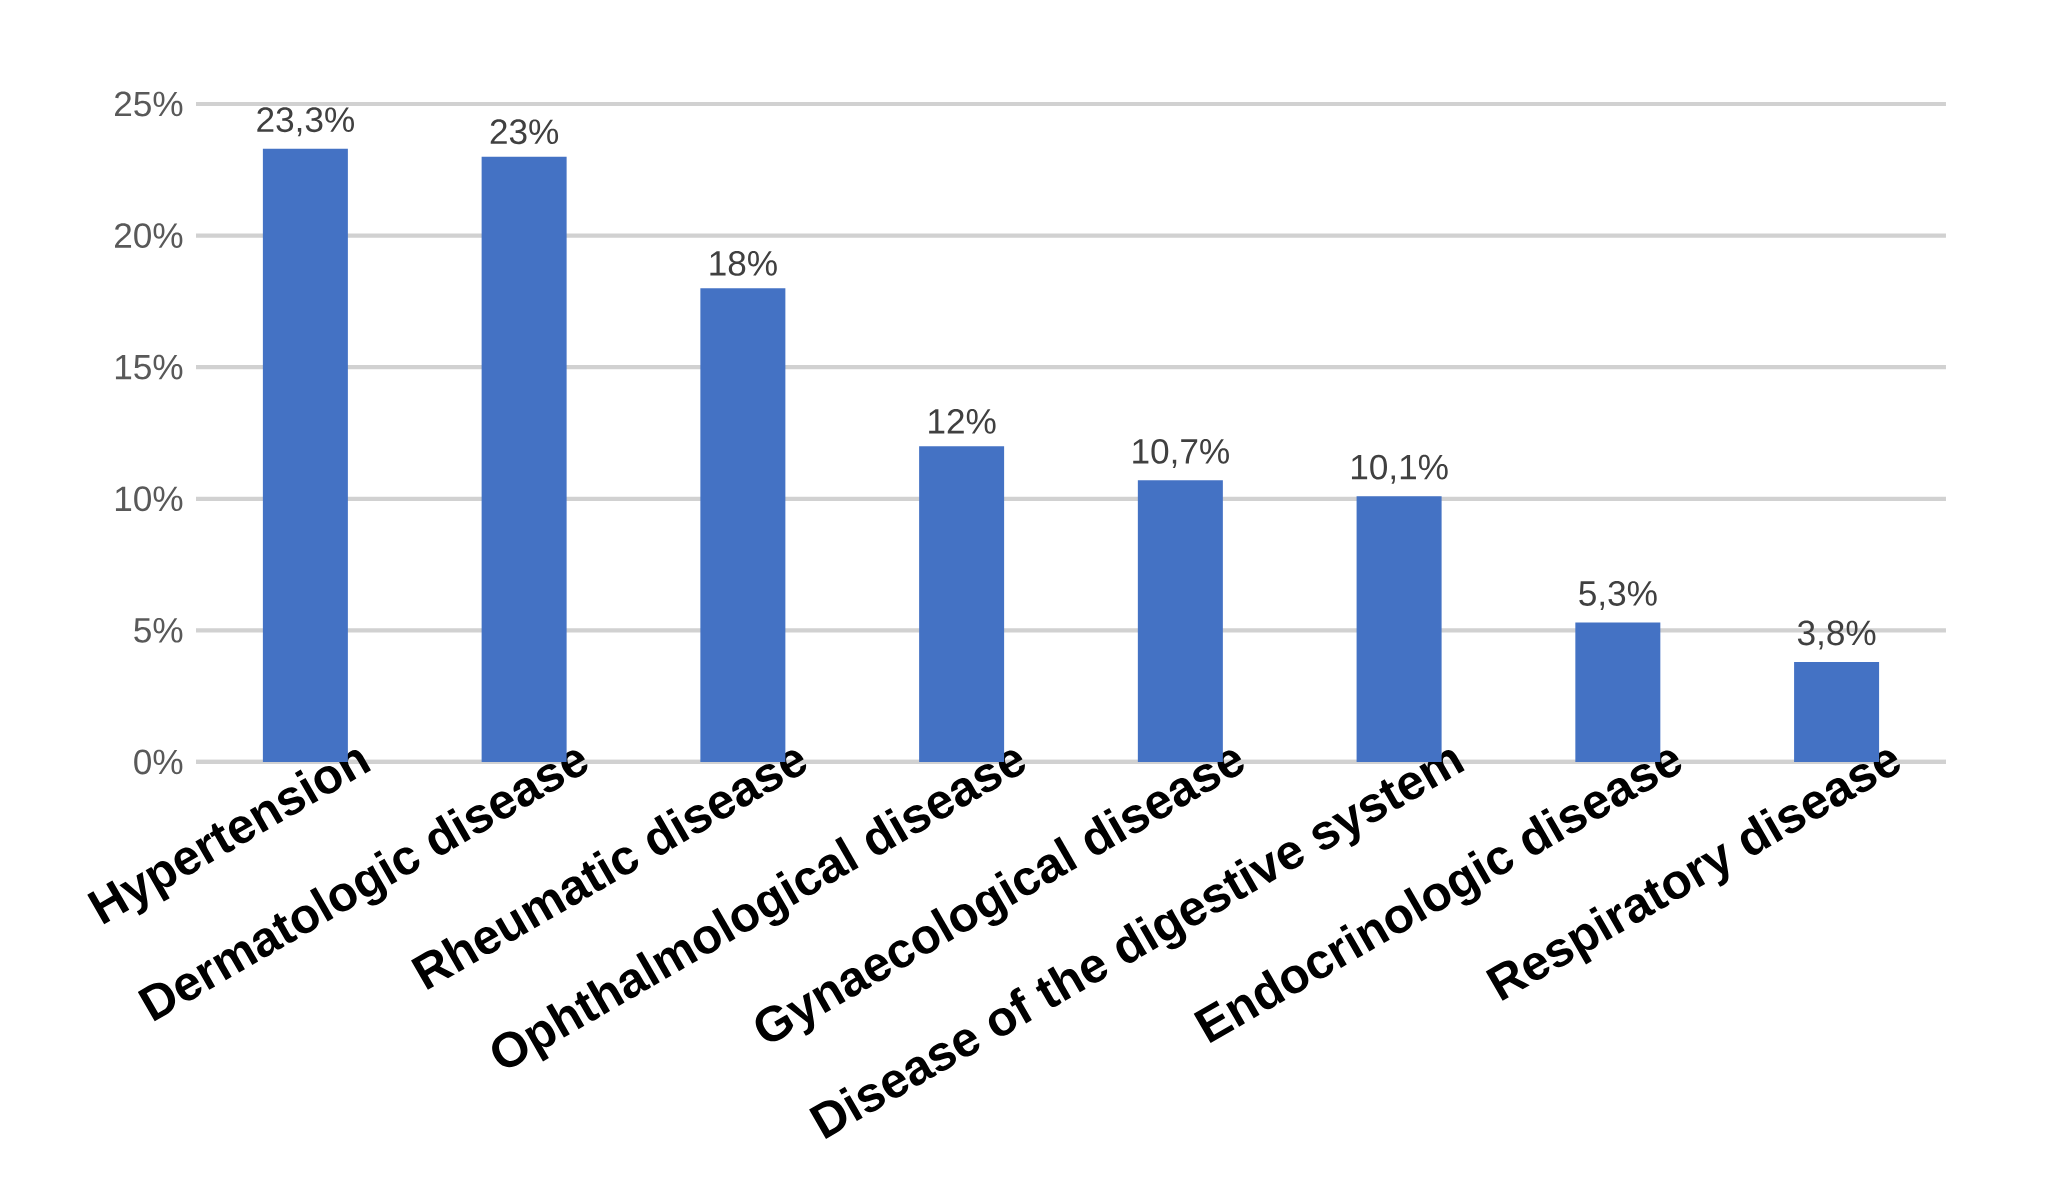  What do you see at coordinates (962, 421) in the screenshot?
I see `data-label: 12%` at bounding box center [962, 421].